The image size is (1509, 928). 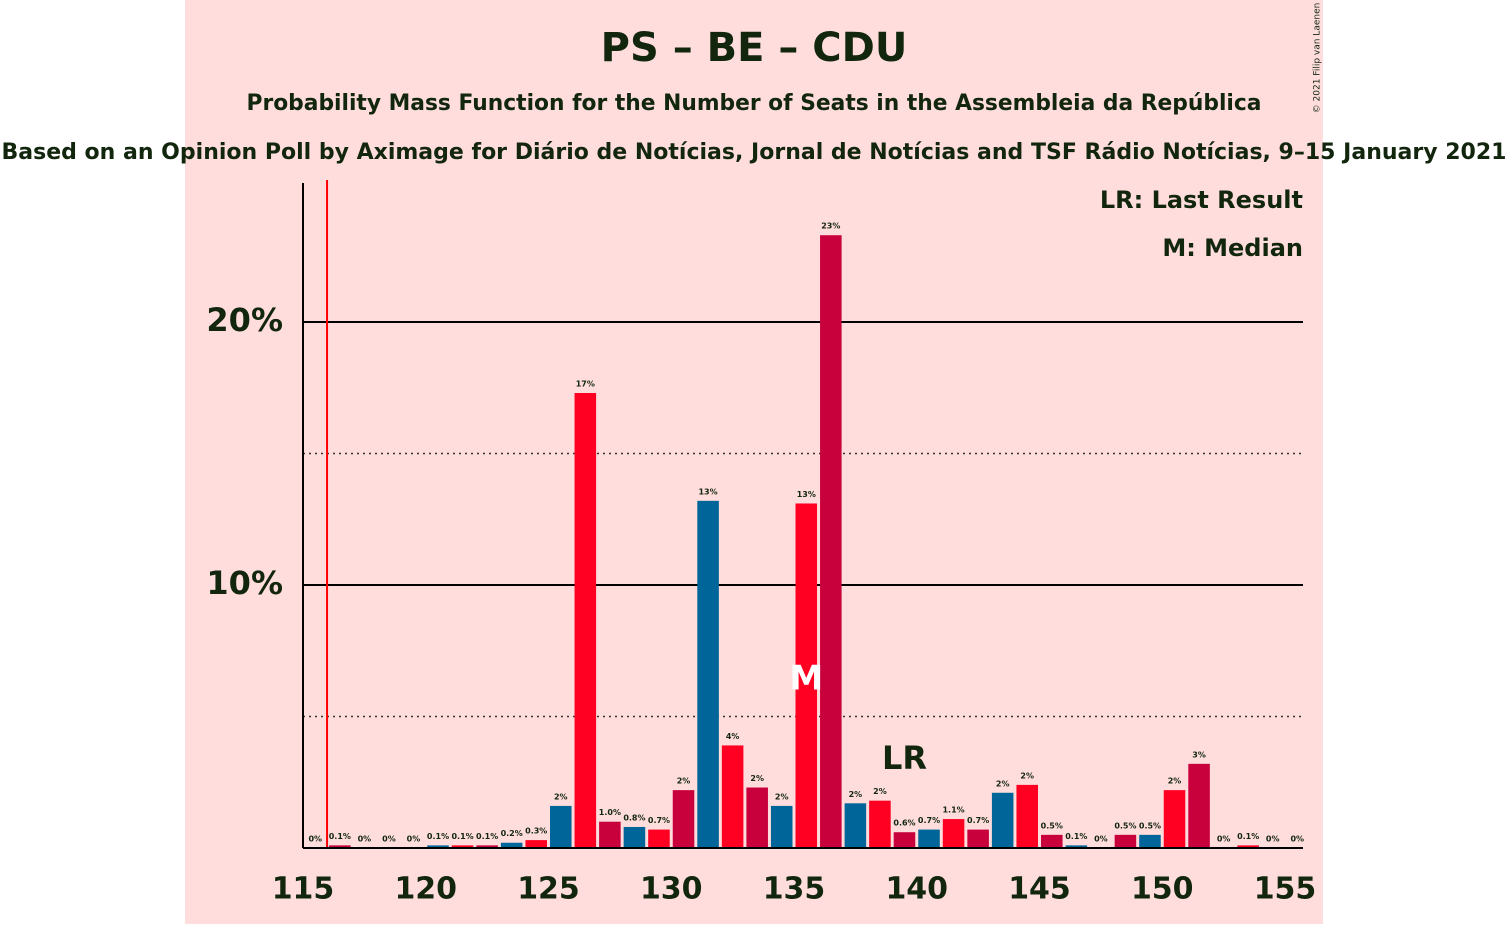 I want to click on value-label: 0.2%, so click(x=512, y=833).